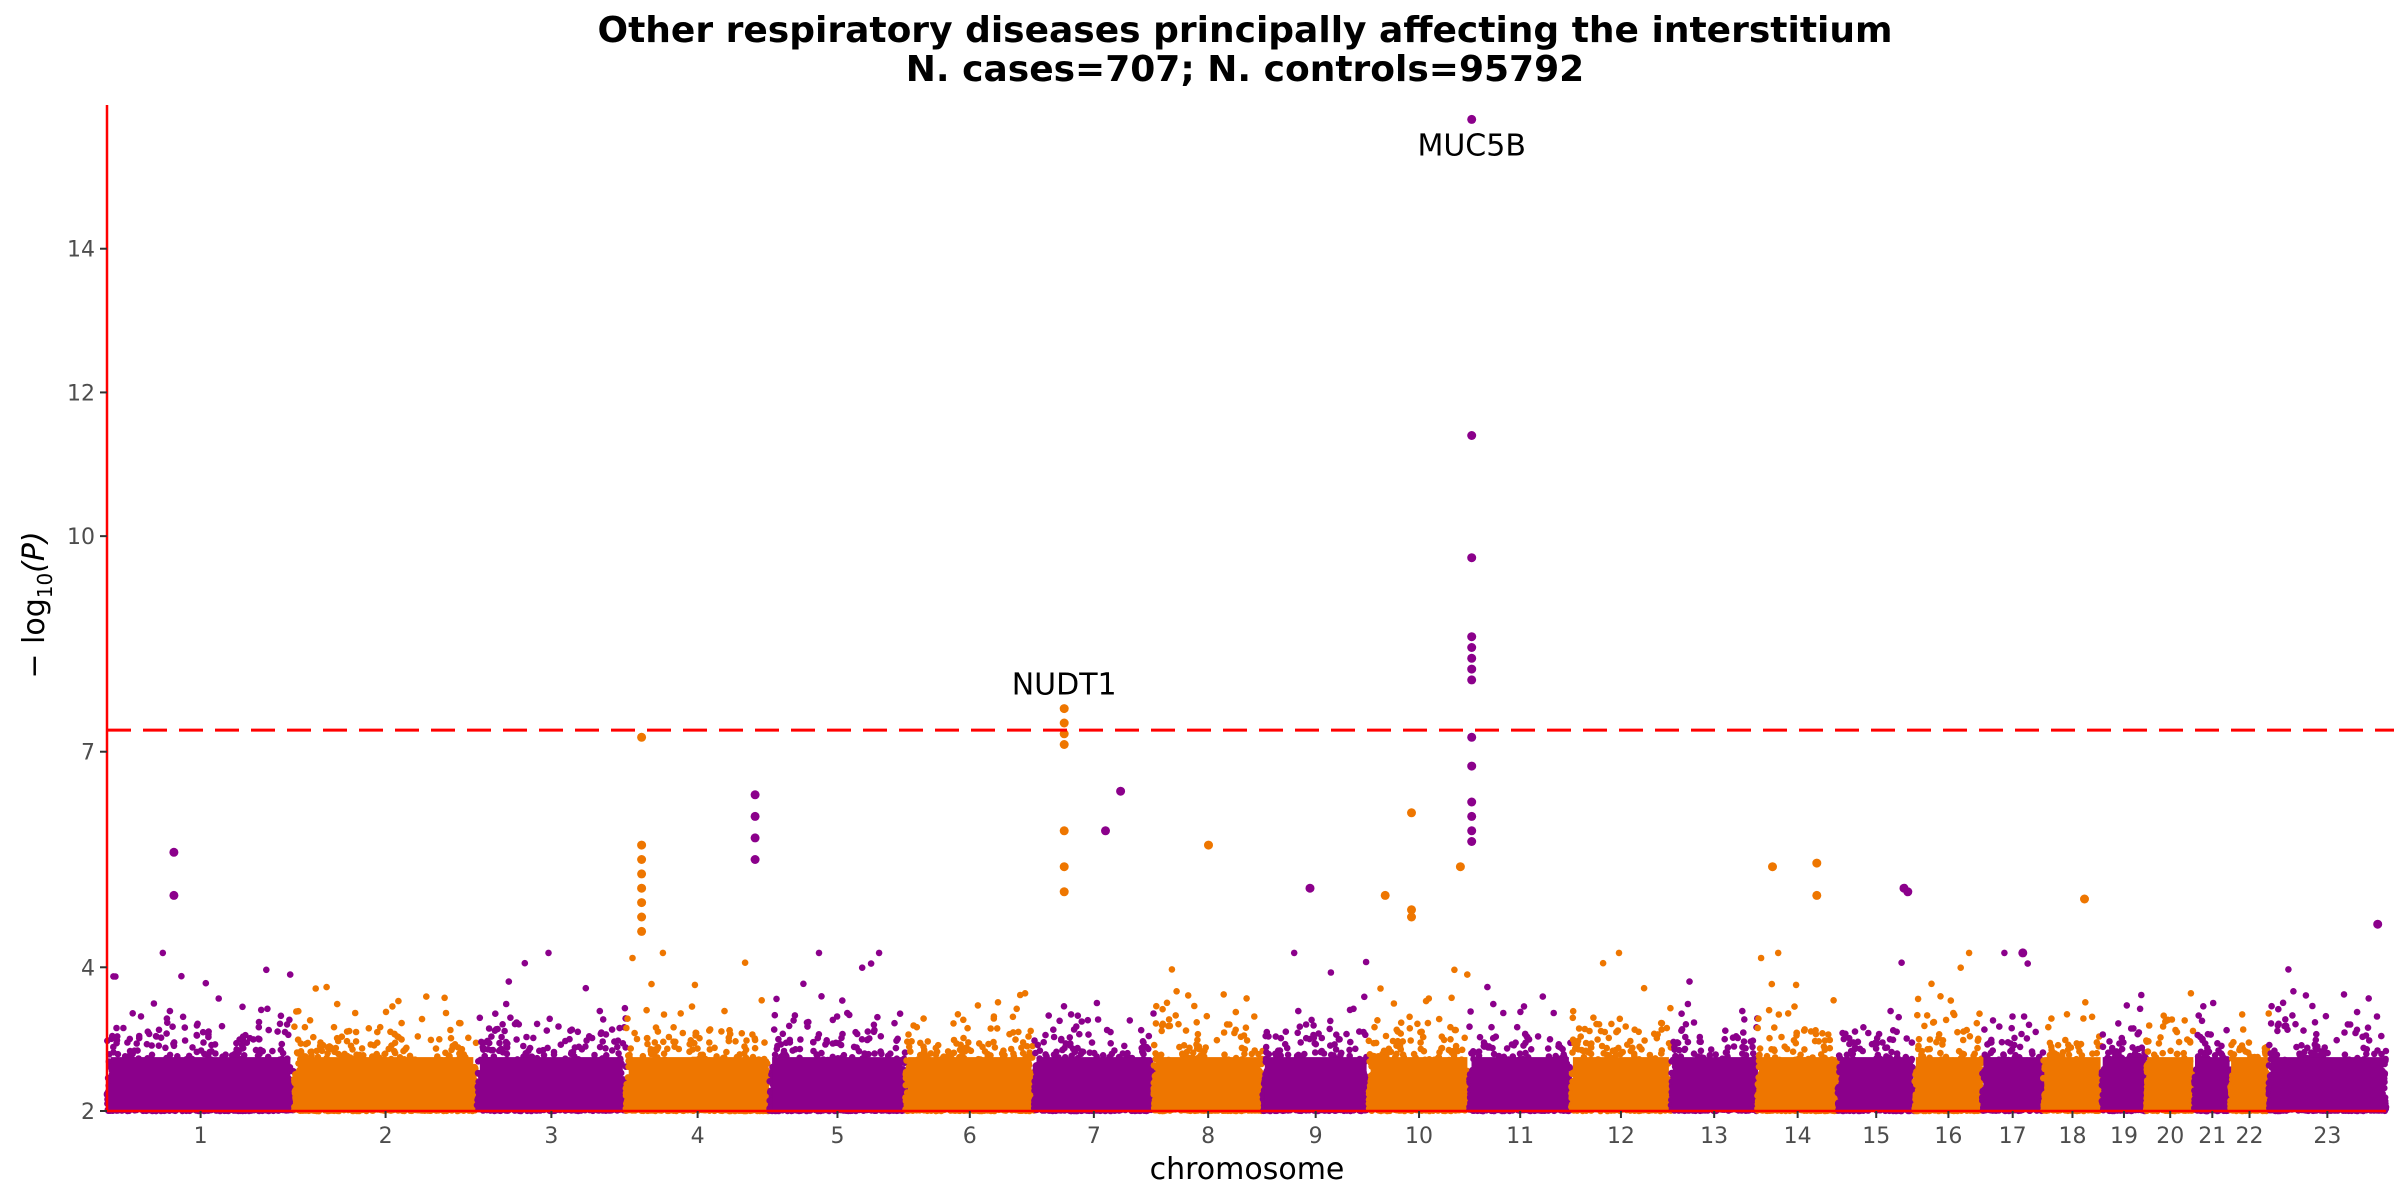  What do you see at coordinates (1245, 69) in the screenshot?
I see `chart-subtitle: N. cases=707; N. controls=95792` at bounding box center [1245, 69].